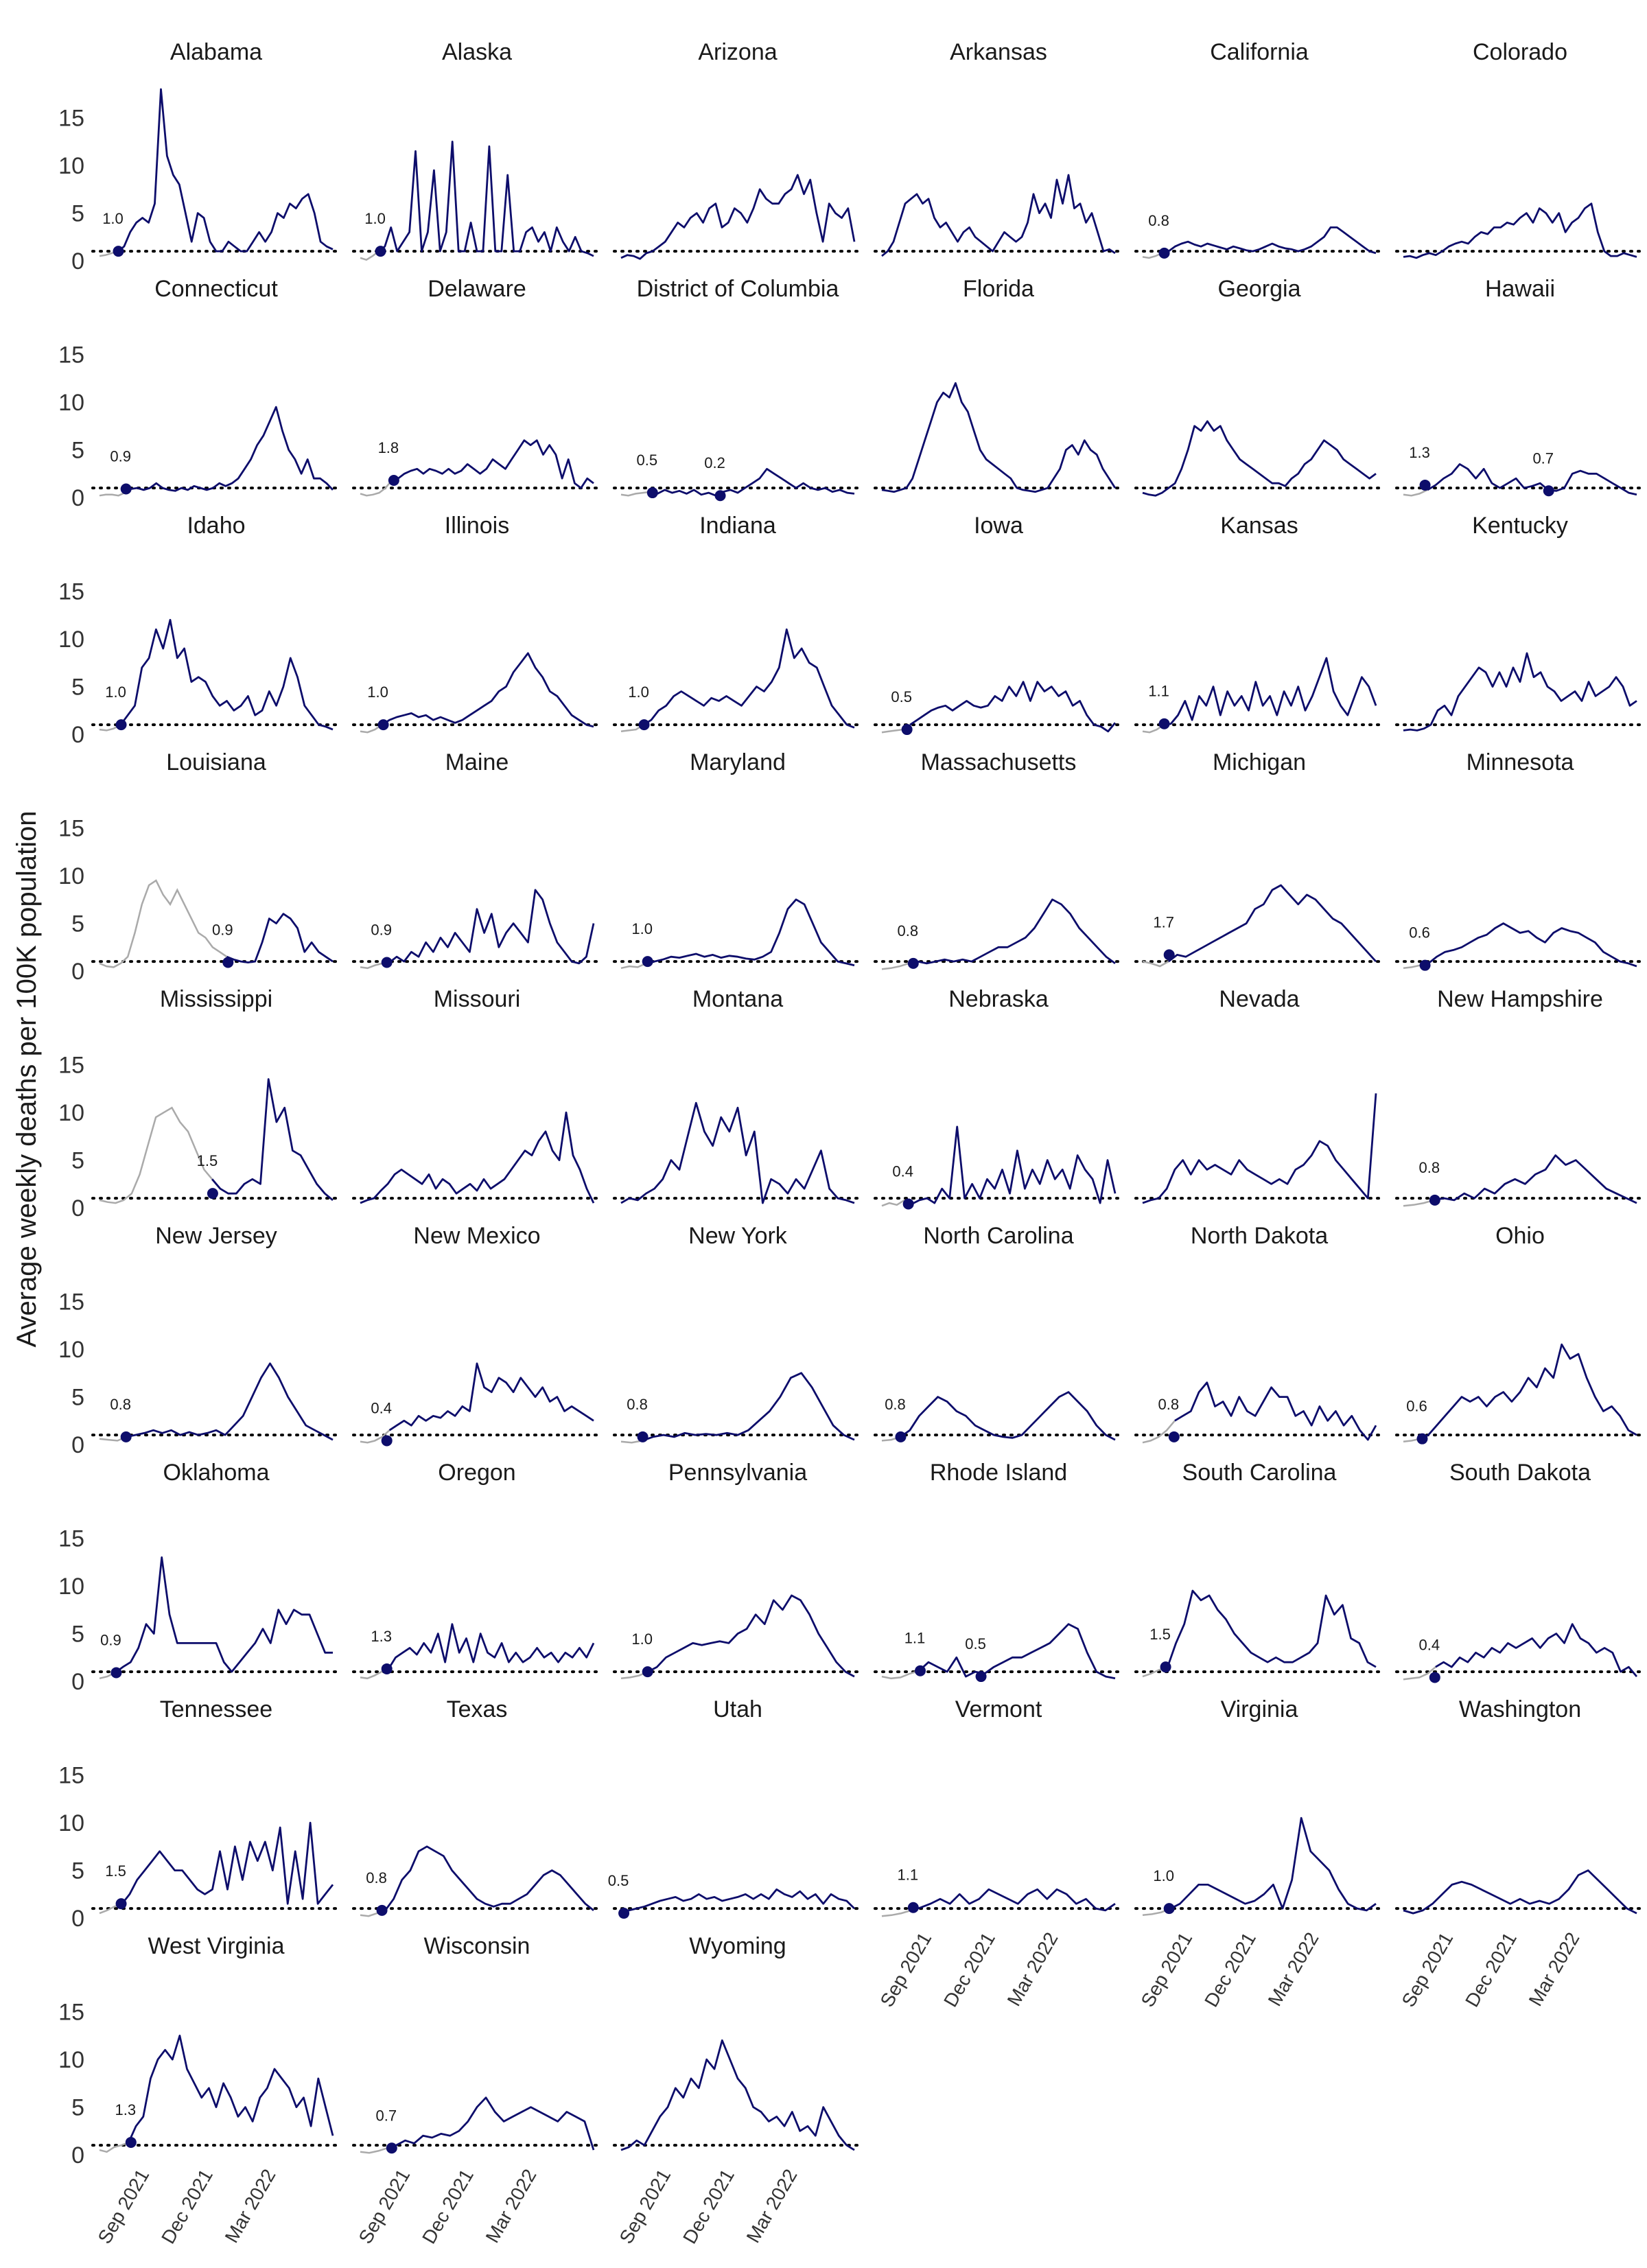  Describe the element at coordinates (1520, 1572) in the screenshot. I see `panel-south-dakota: South Dakota 0.4` at that location.